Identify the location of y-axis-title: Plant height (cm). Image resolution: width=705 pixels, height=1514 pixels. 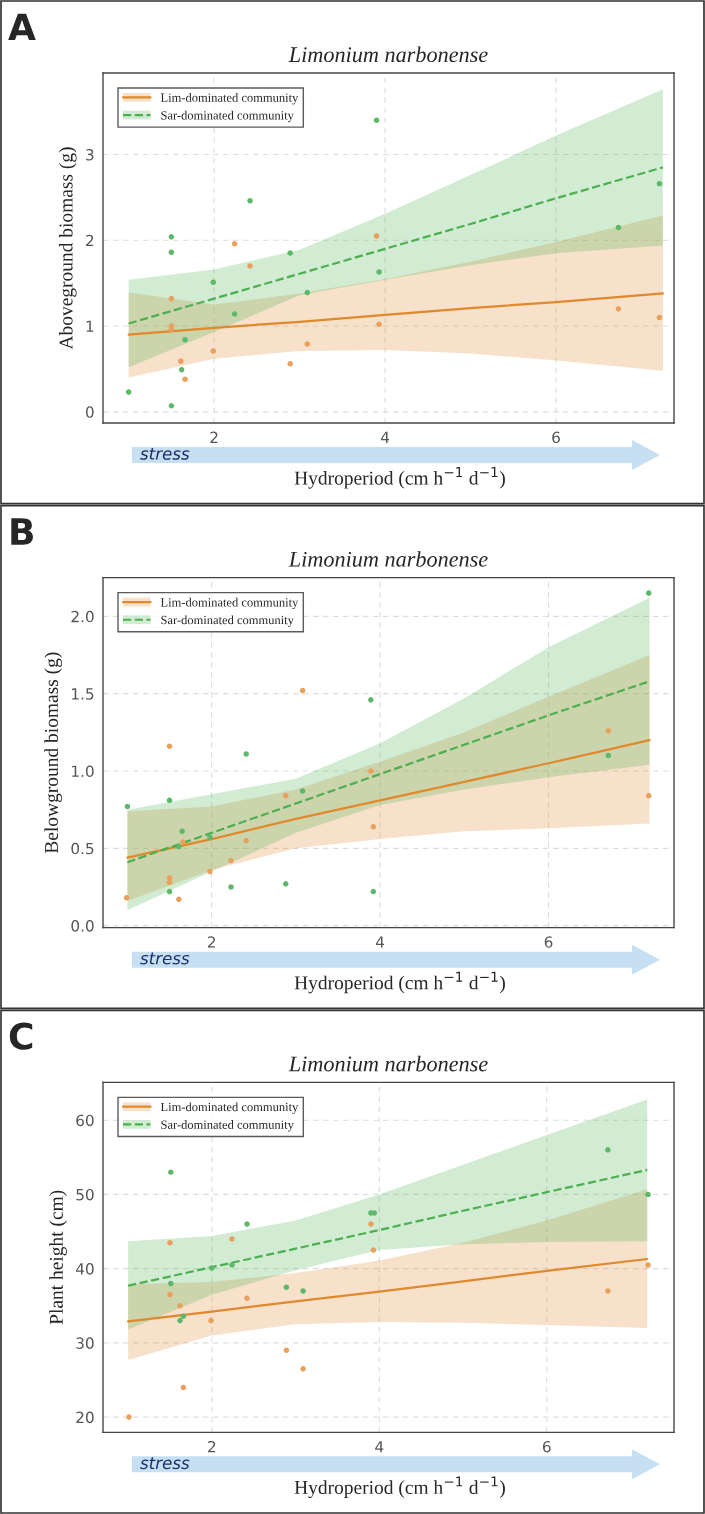
(58, 1257).